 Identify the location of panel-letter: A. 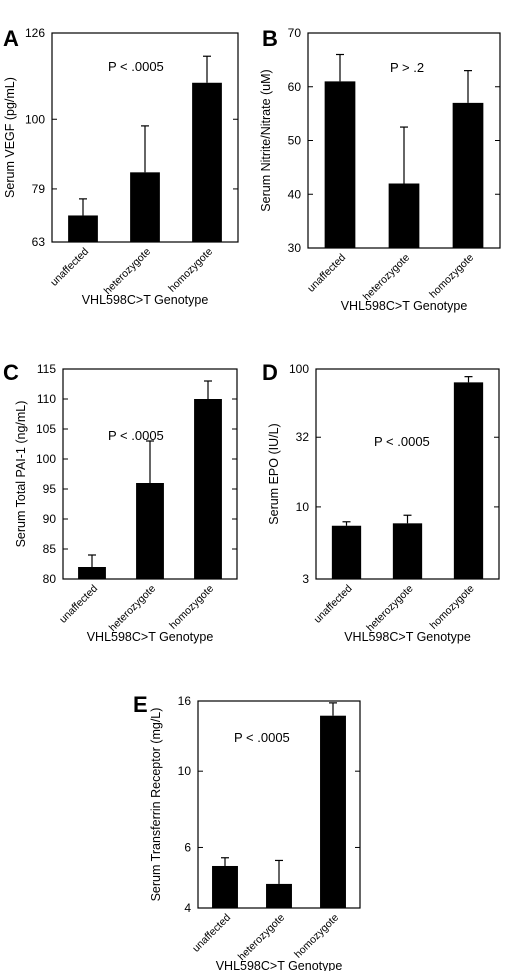
(11, 38).